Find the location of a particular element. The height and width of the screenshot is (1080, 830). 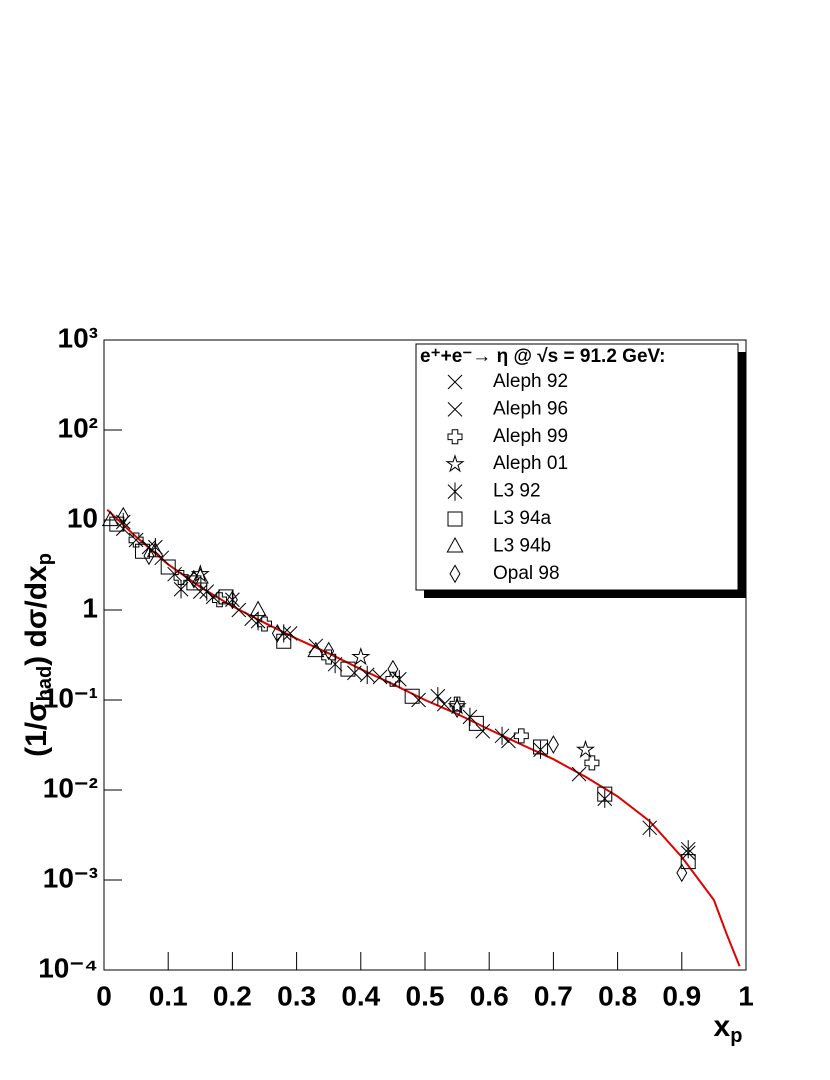

x-axis-title: xp is located at coordinates (728, 1028).